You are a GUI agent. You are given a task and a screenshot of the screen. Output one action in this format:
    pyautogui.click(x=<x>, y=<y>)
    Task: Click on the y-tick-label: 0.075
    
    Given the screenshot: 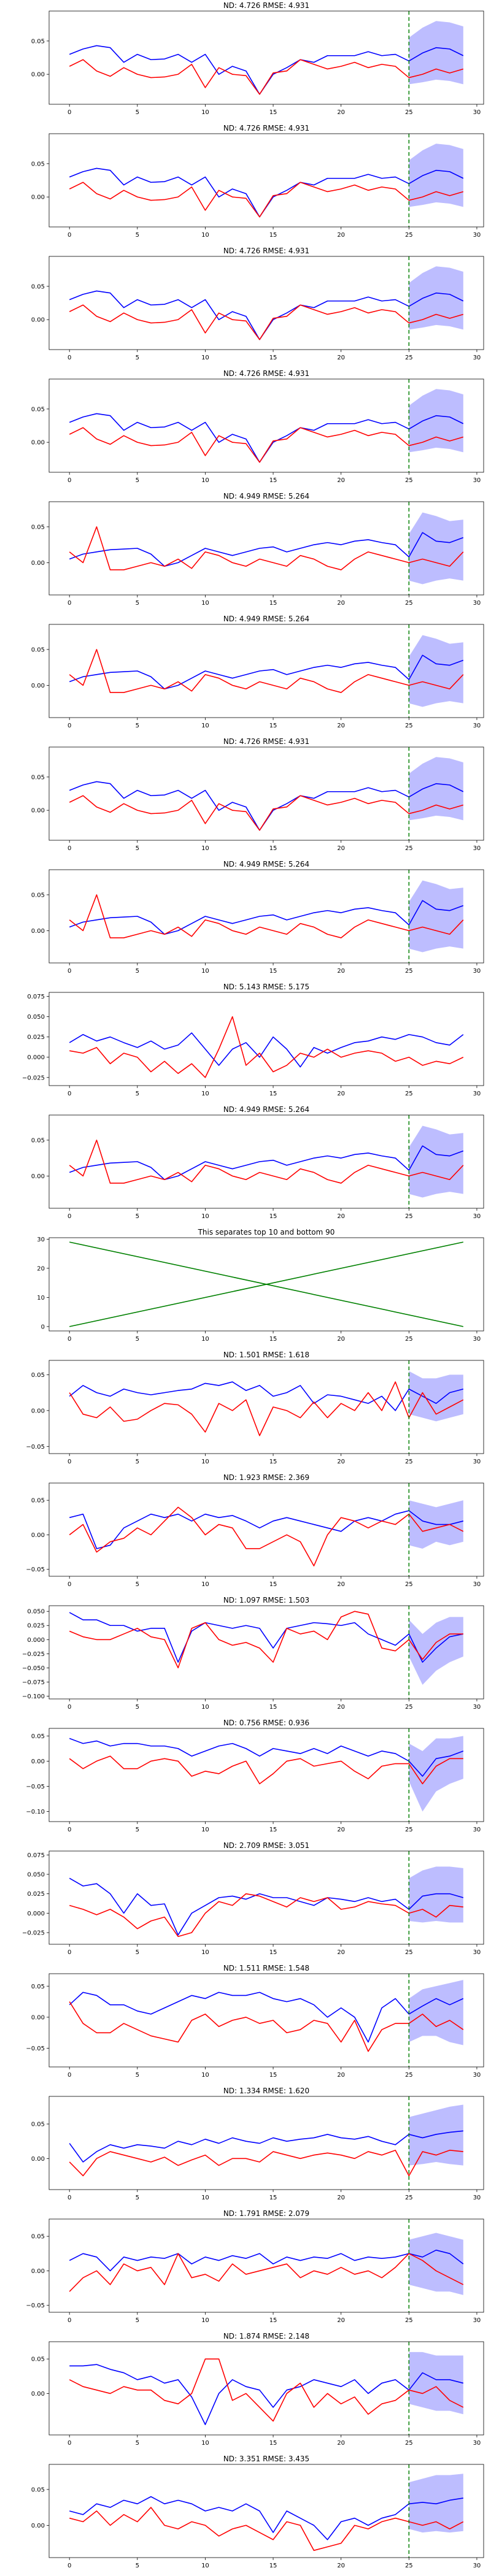 What is the action you would take?
    pyautogui.click(x=36, y=1855)
    